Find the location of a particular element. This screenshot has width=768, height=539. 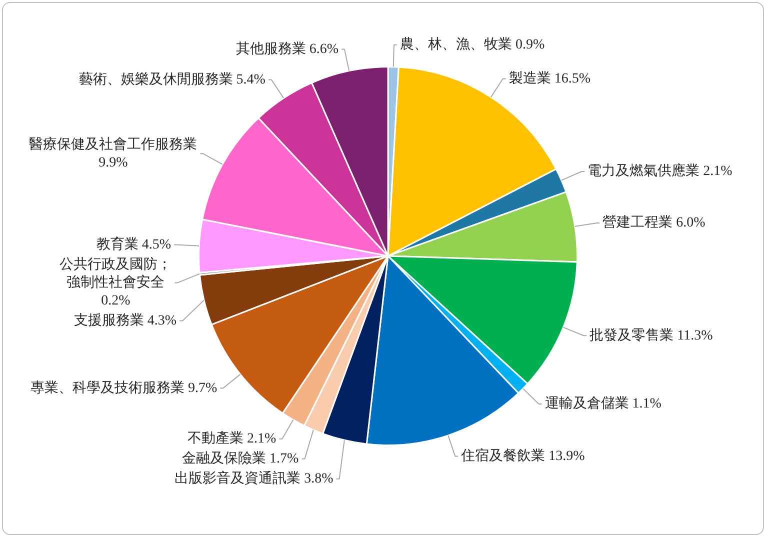

slice-label: 運輸及倉儲業 1.1% is located at coordinates (603, 404).